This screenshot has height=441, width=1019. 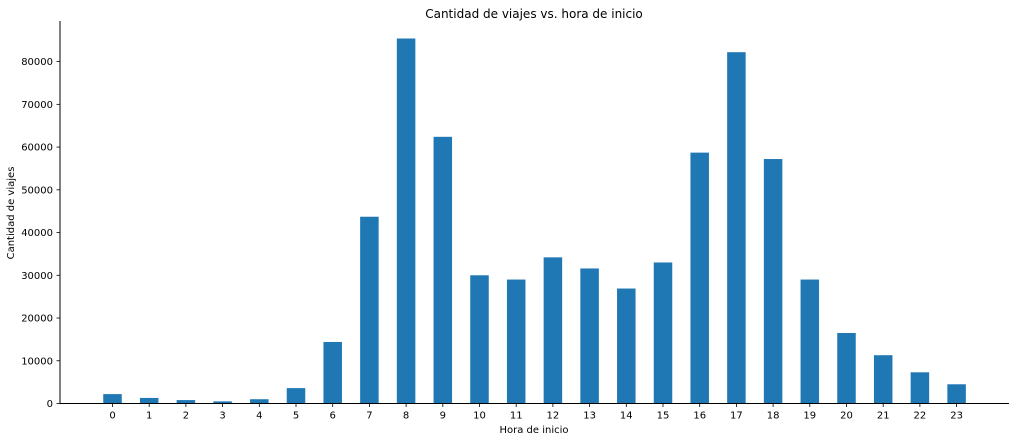 What do you see at coordinates (536, 412) in the screenshot?
I see `x-axis-ticks: 0 1 2 3 4 5 6 7 8 9 10 11 12 13 14 15 16 17 18 19 20 21 22 23` at bounding box center [536, 412].